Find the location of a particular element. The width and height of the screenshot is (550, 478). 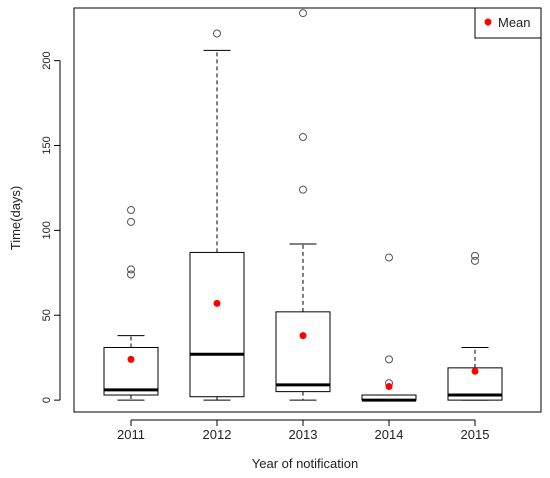

y-tick-label: 50 is located at coordinates (47, 315).